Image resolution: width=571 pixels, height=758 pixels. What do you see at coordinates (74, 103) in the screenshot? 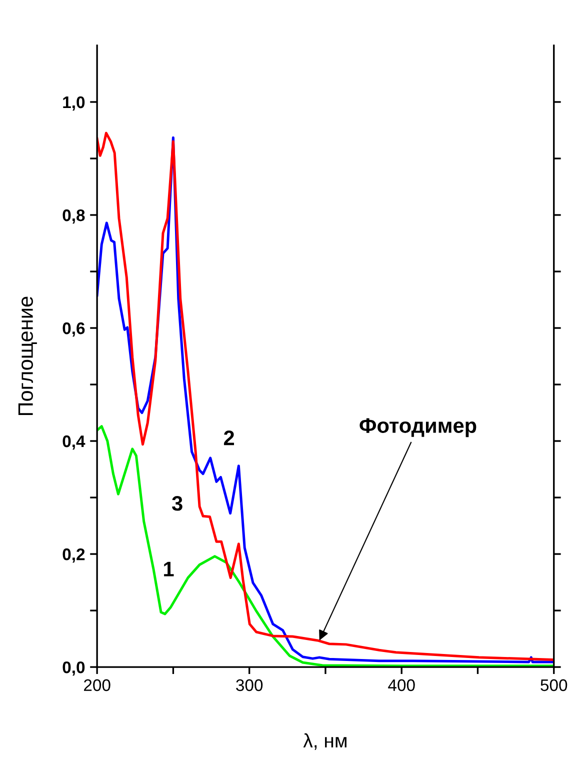
I see `y-tick-label: 1,0` at bounding box center [74, 103].